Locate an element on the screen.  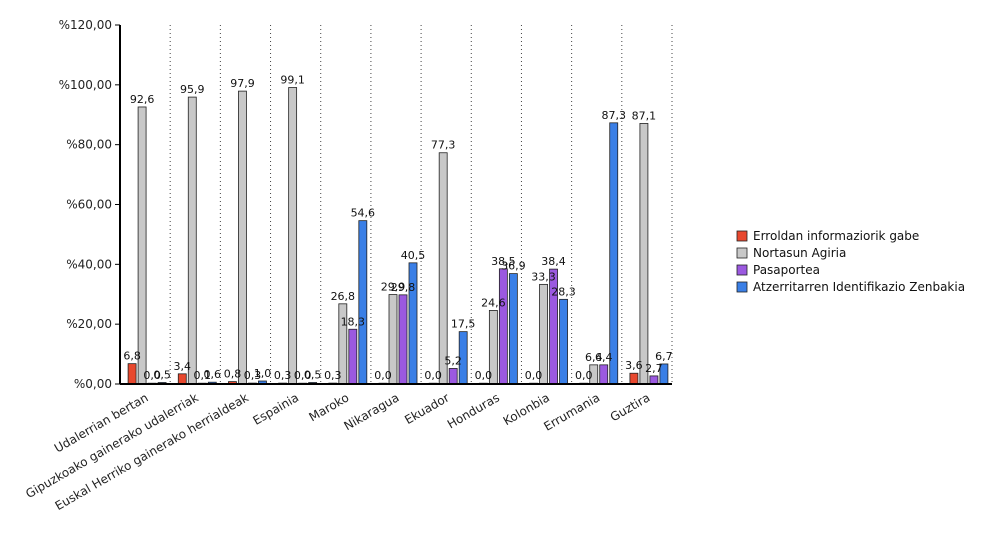
y-tick-label: %120,00 is located at coordinates (85, 25).